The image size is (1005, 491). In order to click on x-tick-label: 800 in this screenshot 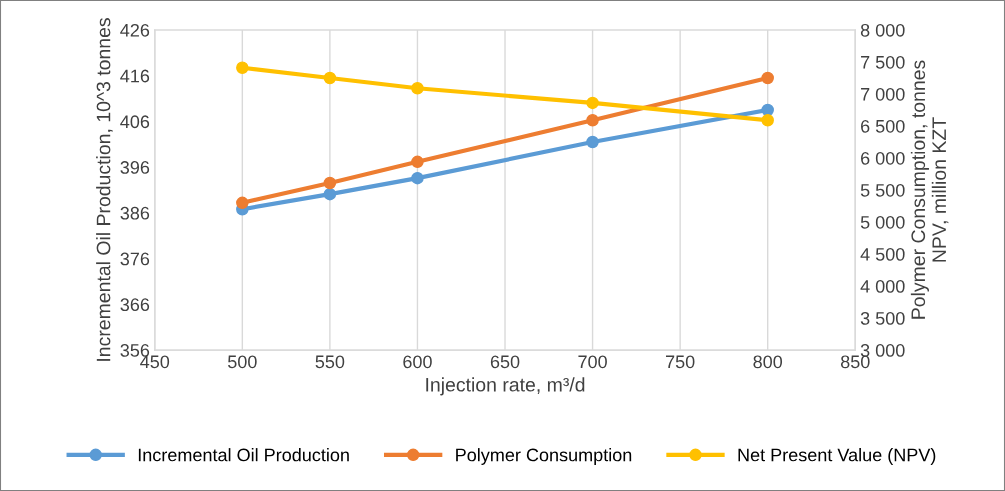, I will do `click(768, 362)`.